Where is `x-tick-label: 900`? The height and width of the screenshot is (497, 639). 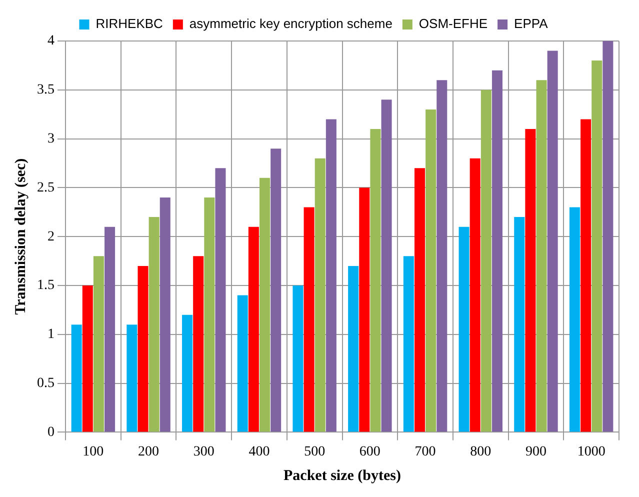
x-tick-label: 900 is located at coordinates (535, 452).